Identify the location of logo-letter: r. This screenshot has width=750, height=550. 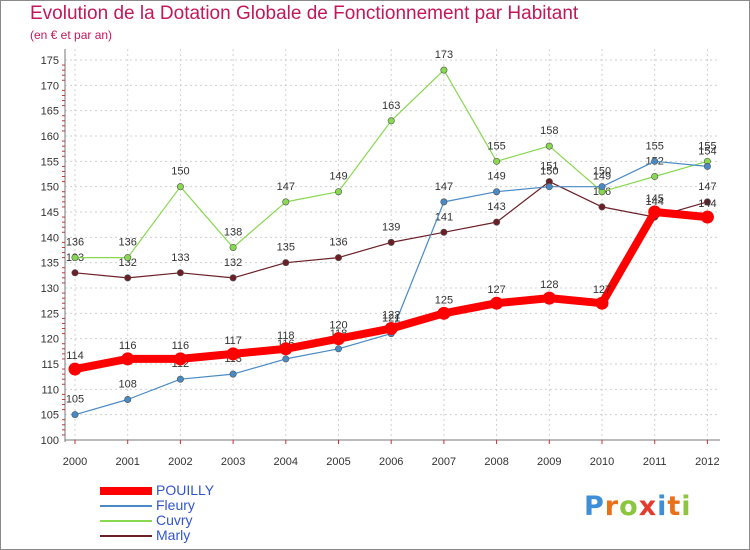
(612, 506).